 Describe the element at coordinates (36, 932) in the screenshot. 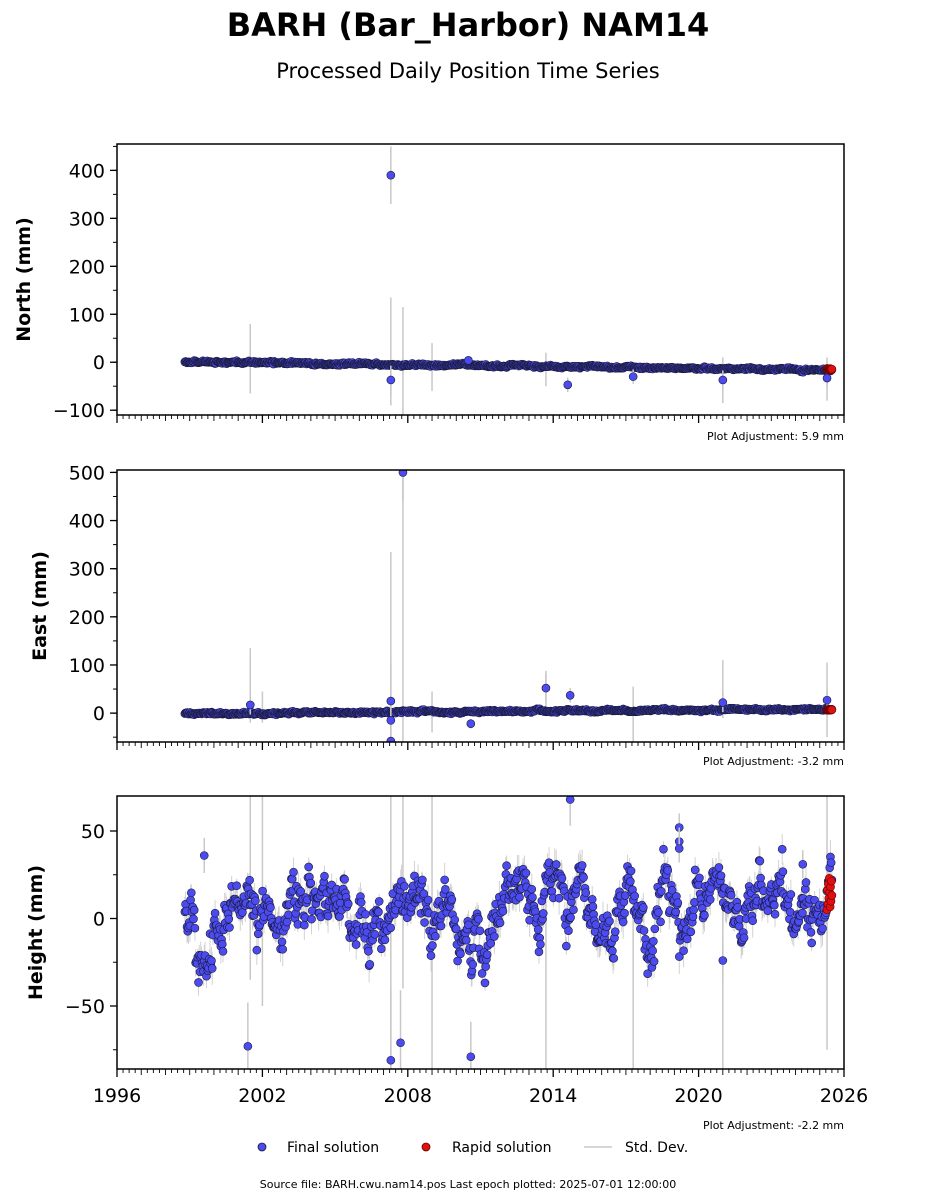

I see `y-axis-label: Height (mm)` at that location.